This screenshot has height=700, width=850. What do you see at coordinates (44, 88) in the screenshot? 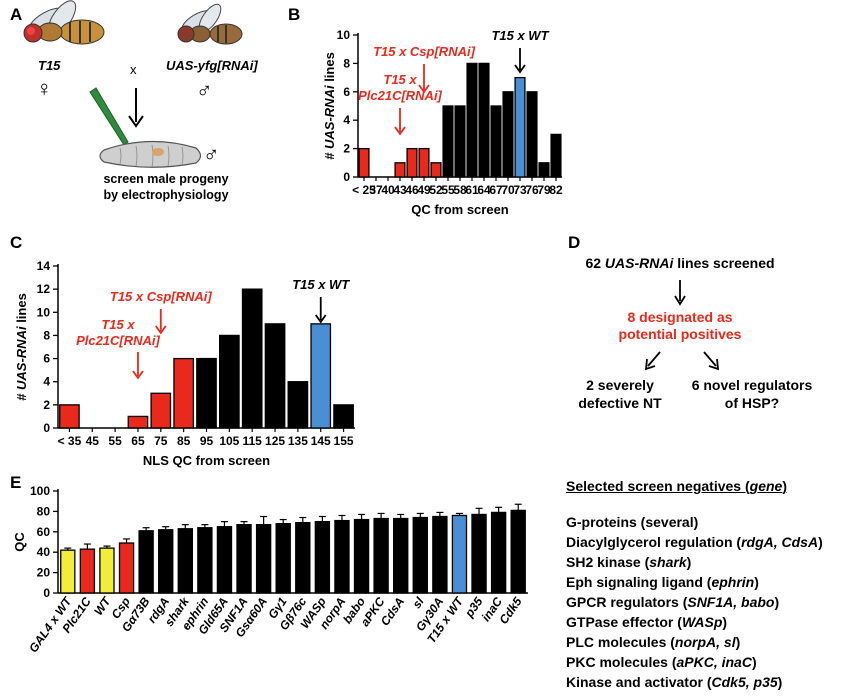
I see `female-symbol: ♀` at bounding box center [44, 88].